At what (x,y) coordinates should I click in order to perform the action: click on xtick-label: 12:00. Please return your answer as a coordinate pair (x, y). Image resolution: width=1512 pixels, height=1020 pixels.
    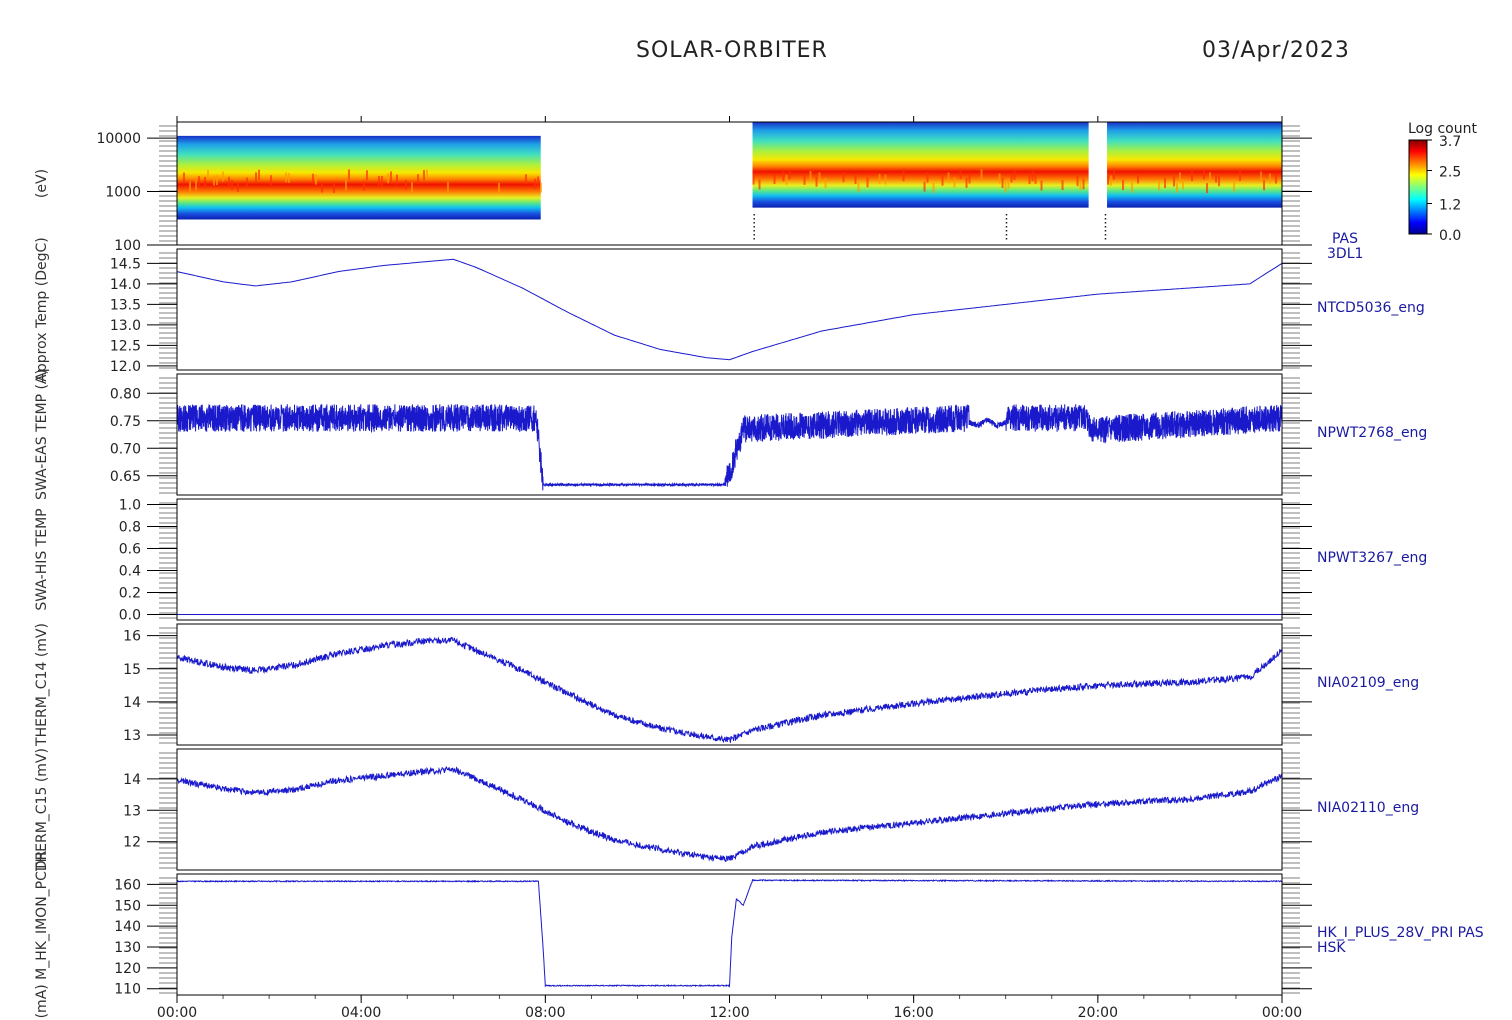
    Looking at the image, I should click on (729, 1012).